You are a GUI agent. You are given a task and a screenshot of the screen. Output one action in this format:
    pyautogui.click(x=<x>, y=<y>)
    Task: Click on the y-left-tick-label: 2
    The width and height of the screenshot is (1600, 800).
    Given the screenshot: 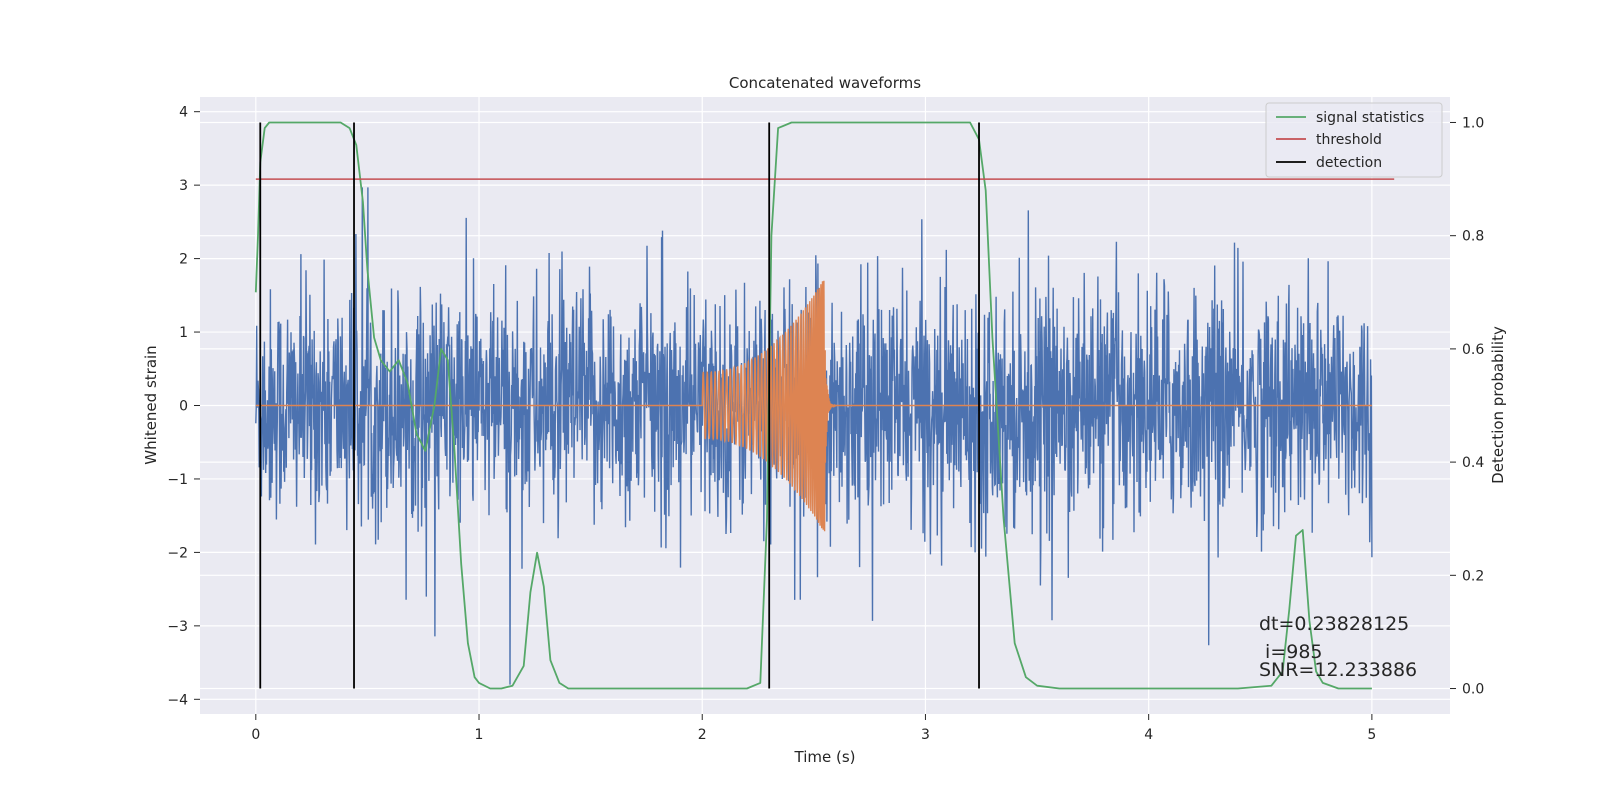 What is the action you would take?
    pyautogui.click(x=183, y=260)
    